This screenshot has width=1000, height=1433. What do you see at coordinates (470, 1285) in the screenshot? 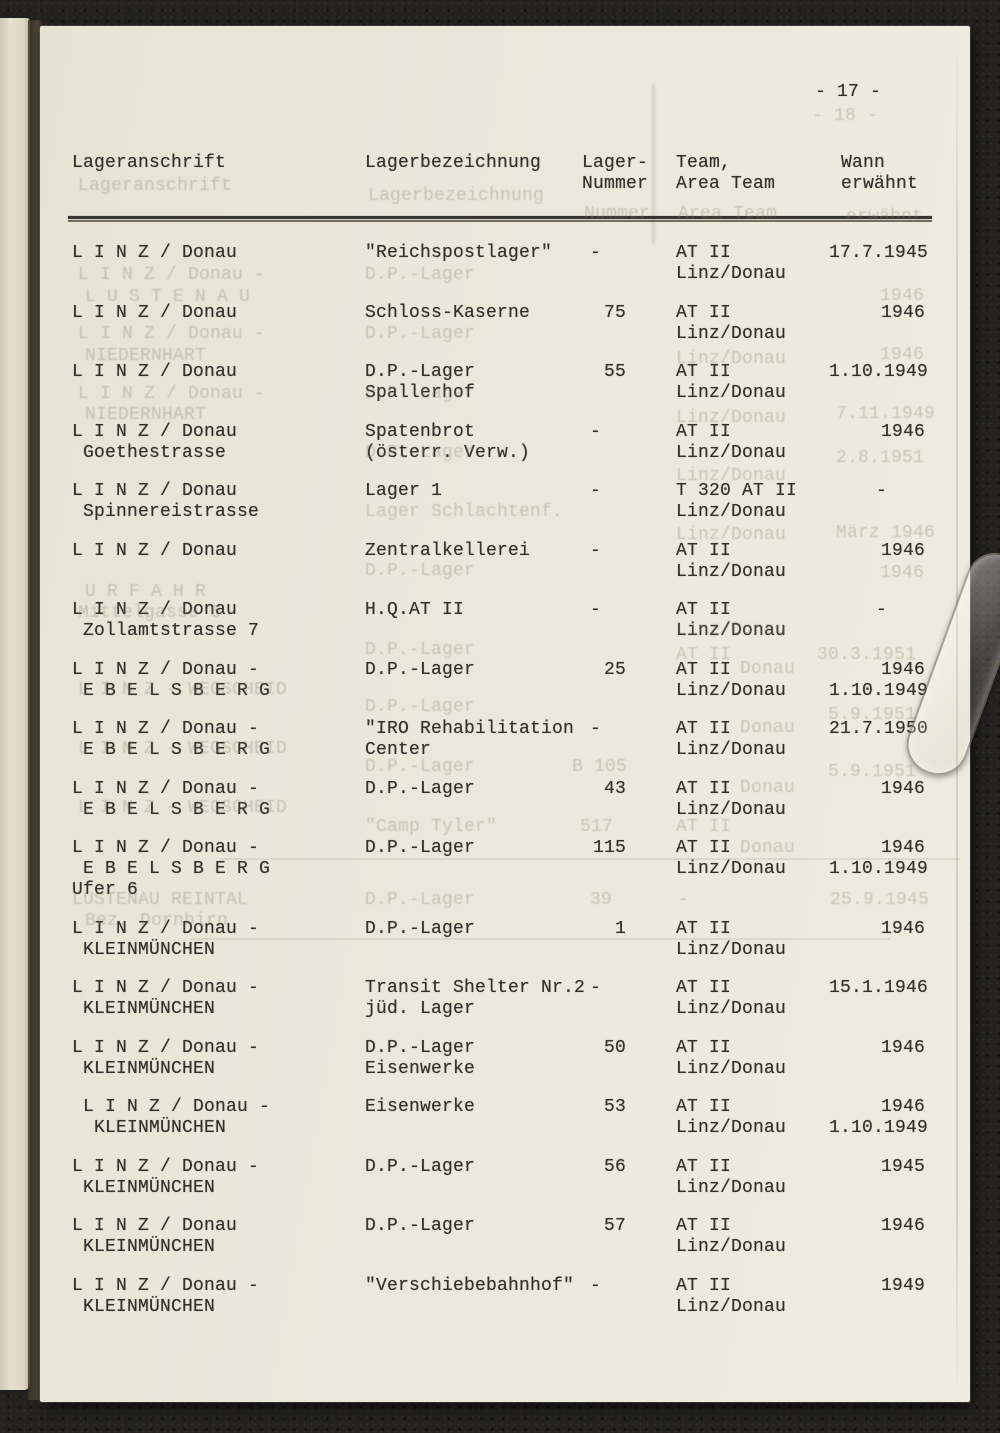
I see `cell-lagerbezeichnung: "Verschiebebahnhof"` at bounding box center [470, 1285].